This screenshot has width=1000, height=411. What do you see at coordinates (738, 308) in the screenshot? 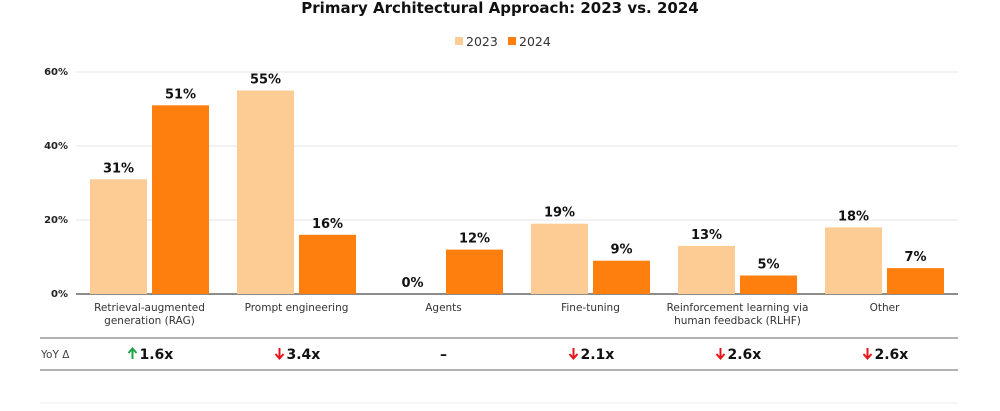
I see `x-tick-label: Reinforcement learning via` at bounding box center [738, 308].